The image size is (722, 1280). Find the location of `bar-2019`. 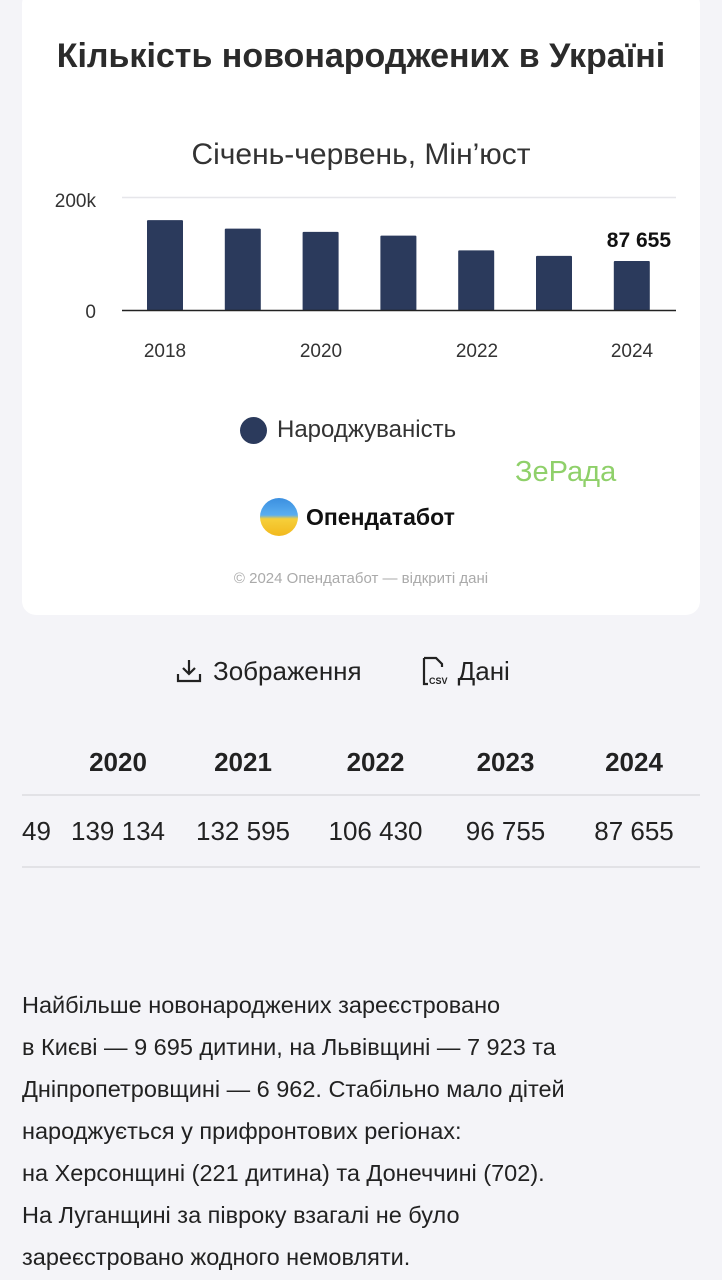

bar-2019 is located at coordinates (242, 269).